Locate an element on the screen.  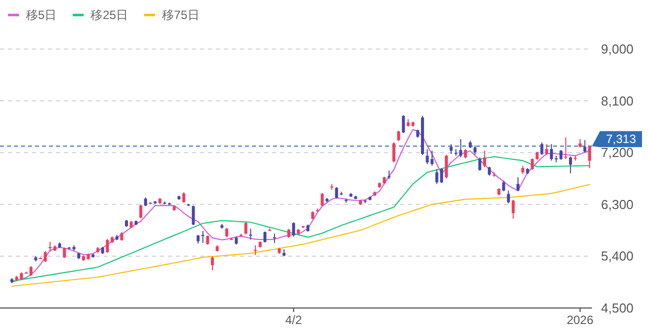
y-tick-label: 7,200 is located at coordinates (617, 152).